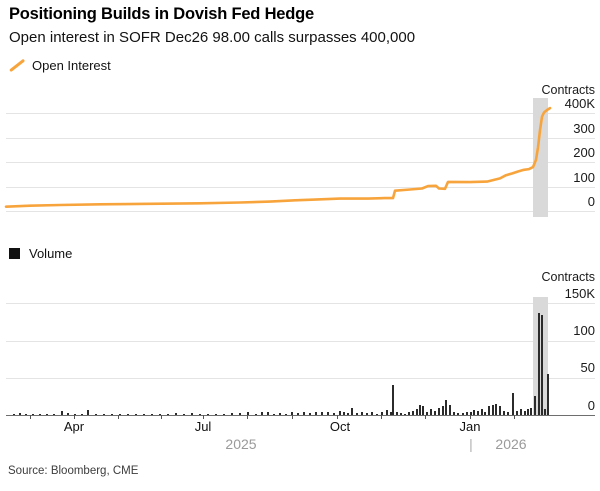  Describe the element at coordinates (584, 128) in the screenshot. I see `oi-y-axis-label: 300` at that location.